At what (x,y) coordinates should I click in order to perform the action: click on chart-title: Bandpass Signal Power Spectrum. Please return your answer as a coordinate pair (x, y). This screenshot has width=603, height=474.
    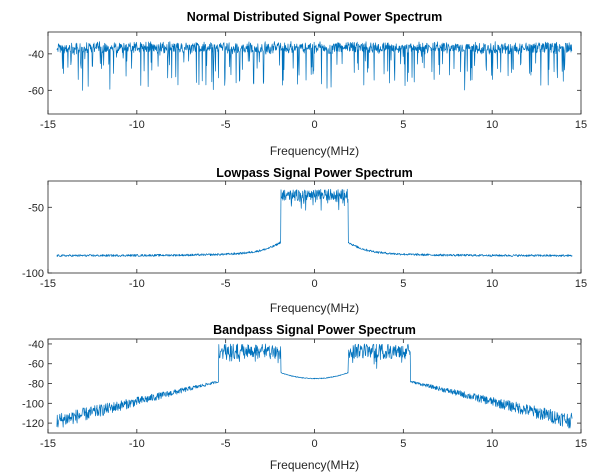
    Looking at the image, I should click on (314, 330).